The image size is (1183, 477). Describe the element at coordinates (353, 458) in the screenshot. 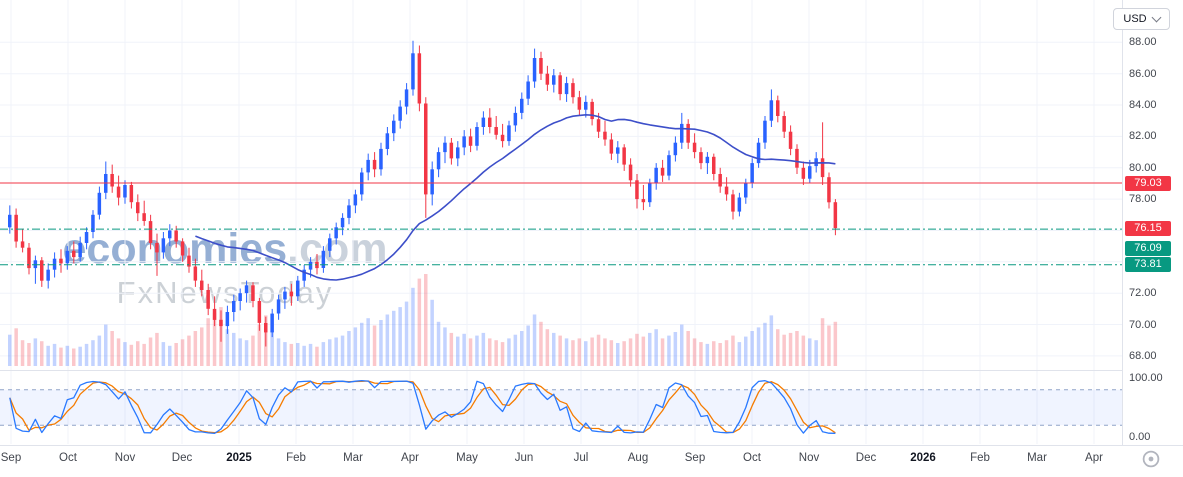

I see `time-axis-label: Mar` at that location.